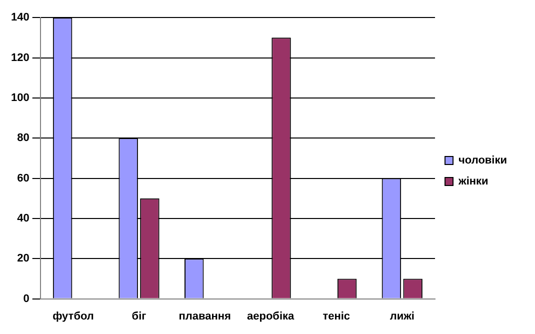 The image size is (535, 334). Describe the element at coordinates (23, 218) in the screenshot. I see `y-tick-label: 40` at that location.